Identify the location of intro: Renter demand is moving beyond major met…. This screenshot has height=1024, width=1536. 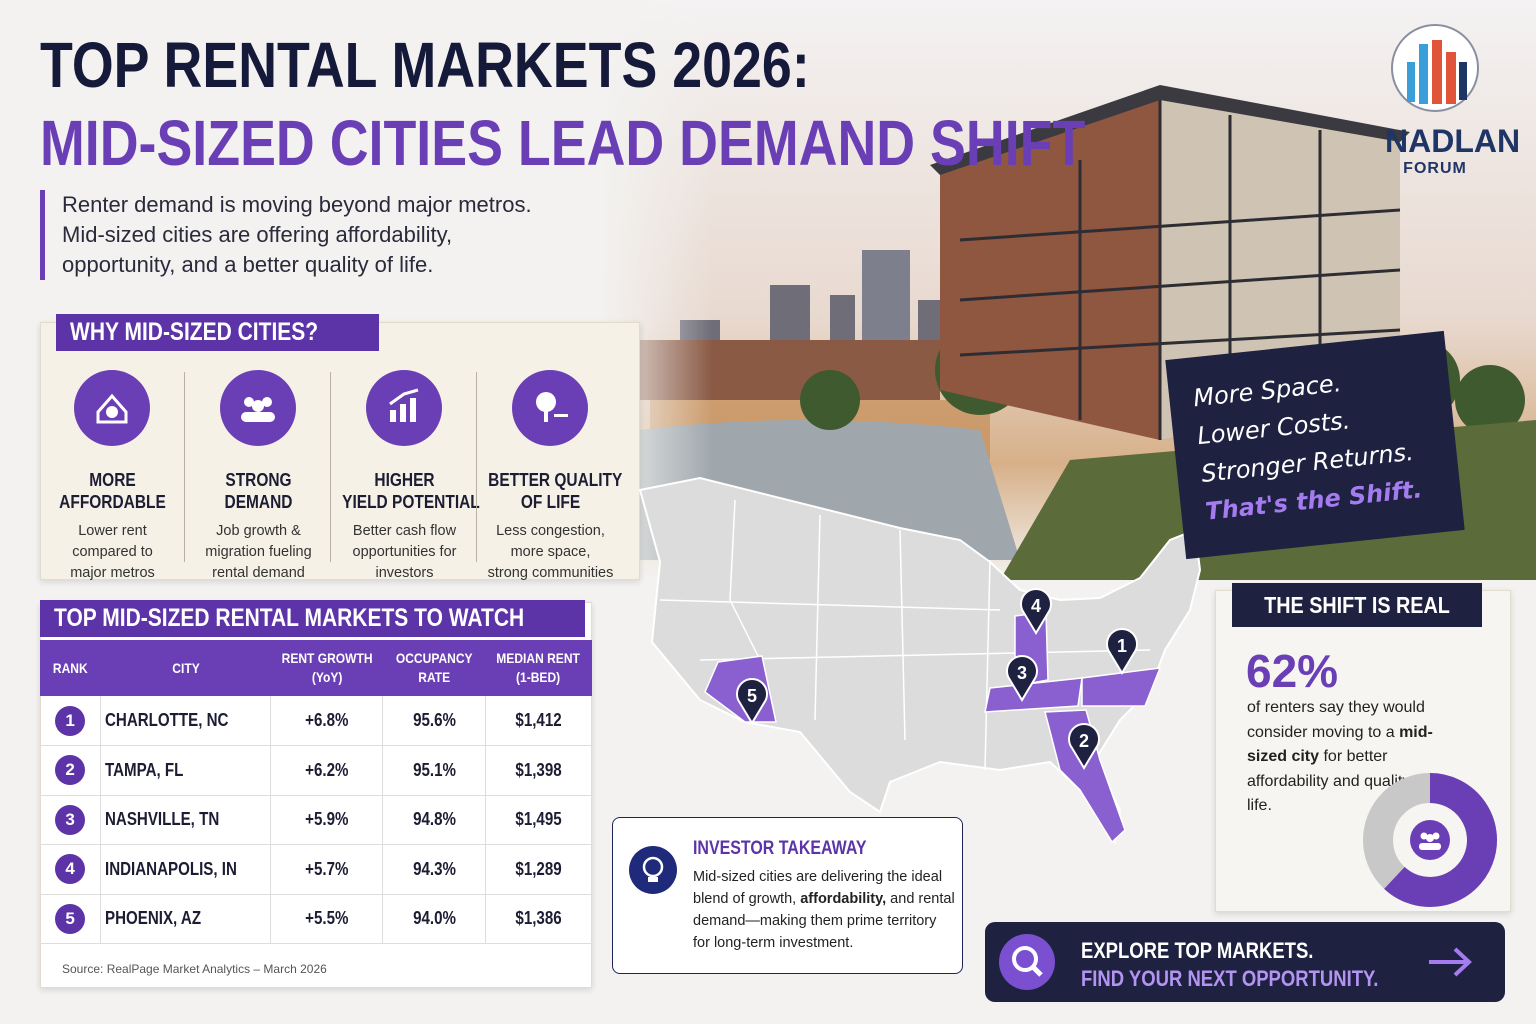
(286, 235).